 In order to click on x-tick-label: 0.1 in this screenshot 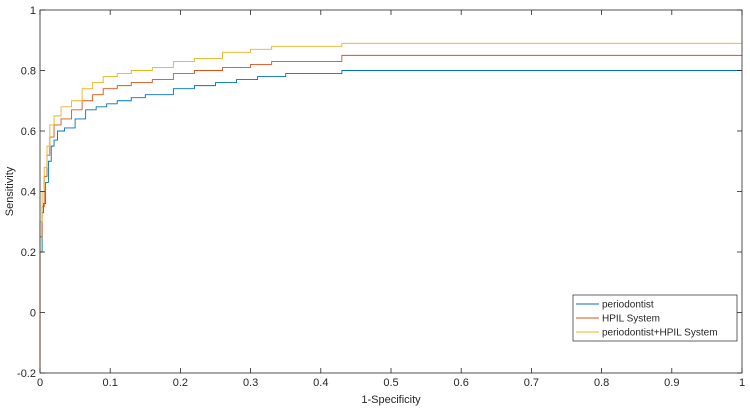, I will do `click(110, 383)`.